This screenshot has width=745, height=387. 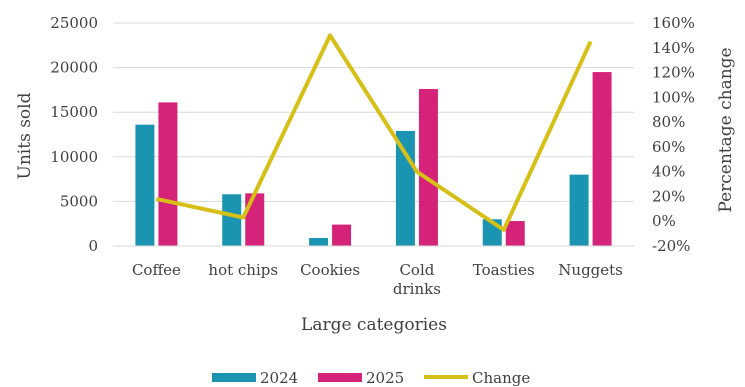 What do you see at coordinates (74, 68) in the screenshot?
I see `left-tick-label: 20000` at bounding box center [74, 68].